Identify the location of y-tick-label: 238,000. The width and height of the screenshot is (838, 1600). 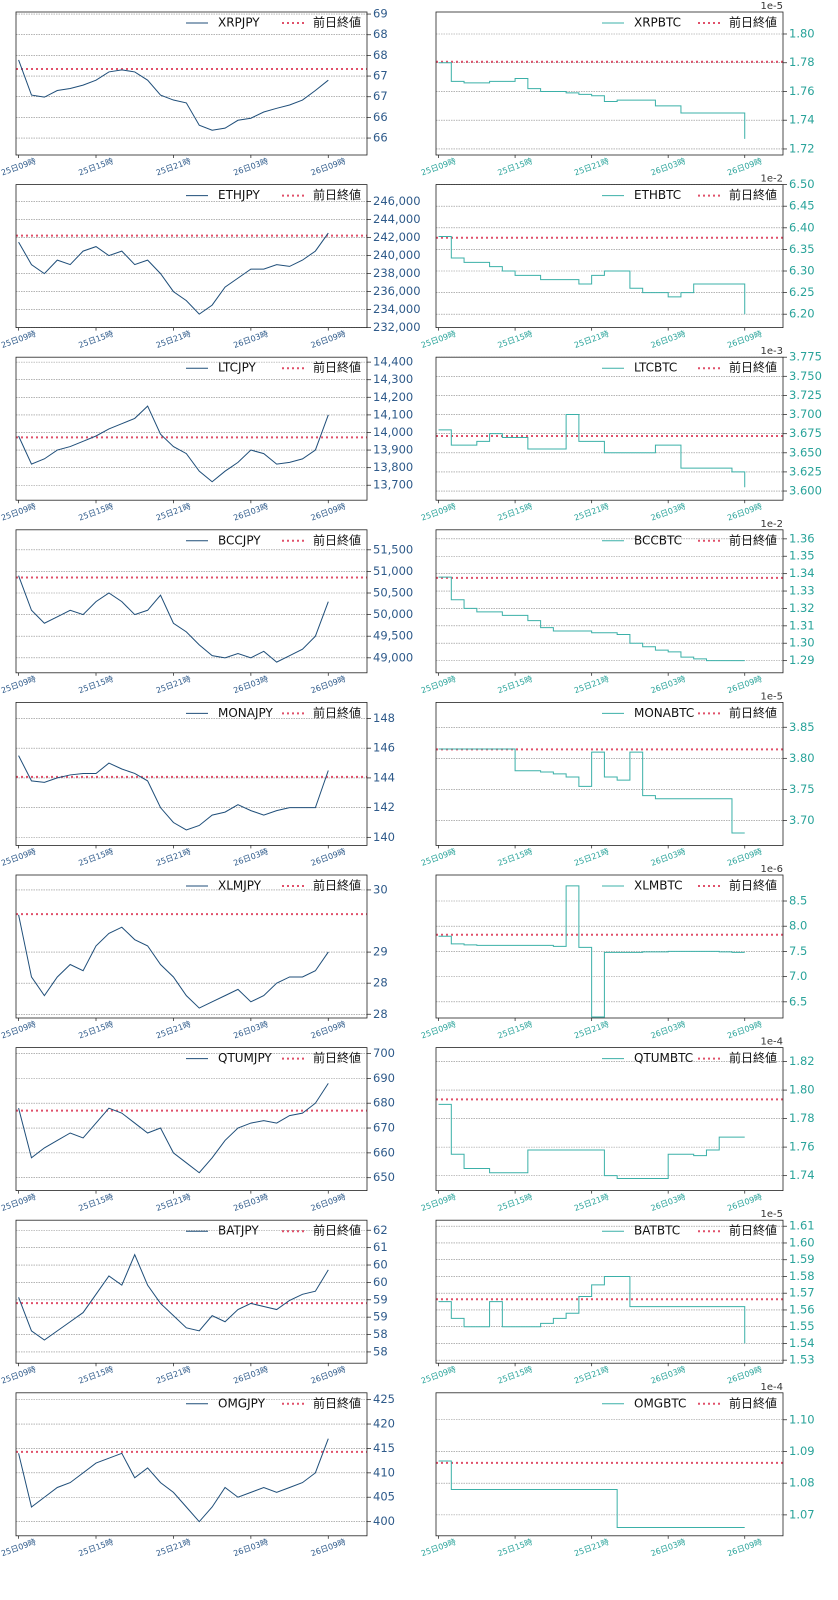
(397, 273).